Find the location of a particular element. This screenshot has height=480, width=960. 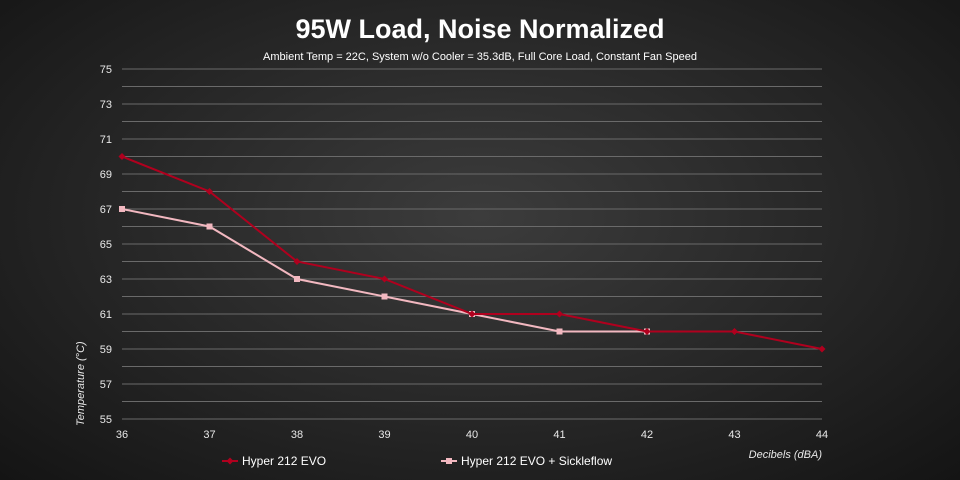

legend-item: Hyper 212 EVO + Sickleflow is located at coordinates (526, 461).